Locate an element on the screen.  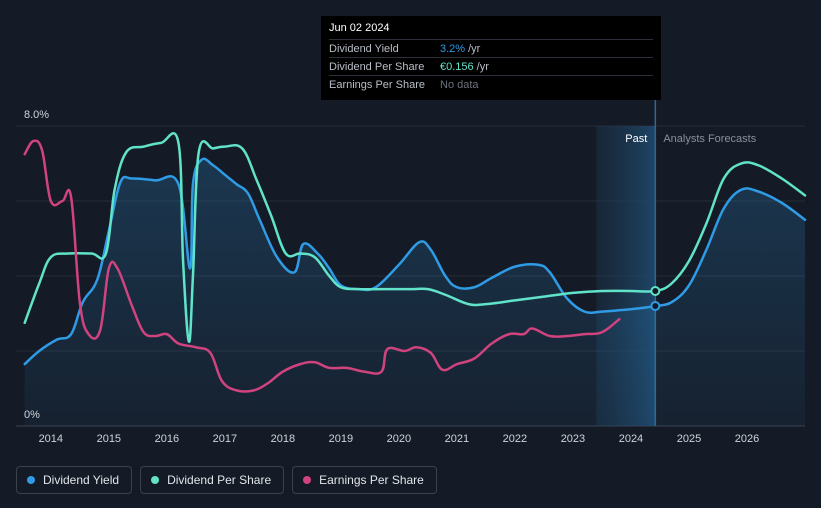
tooltip-value: €0.156 is located at coordinates (457, 66).